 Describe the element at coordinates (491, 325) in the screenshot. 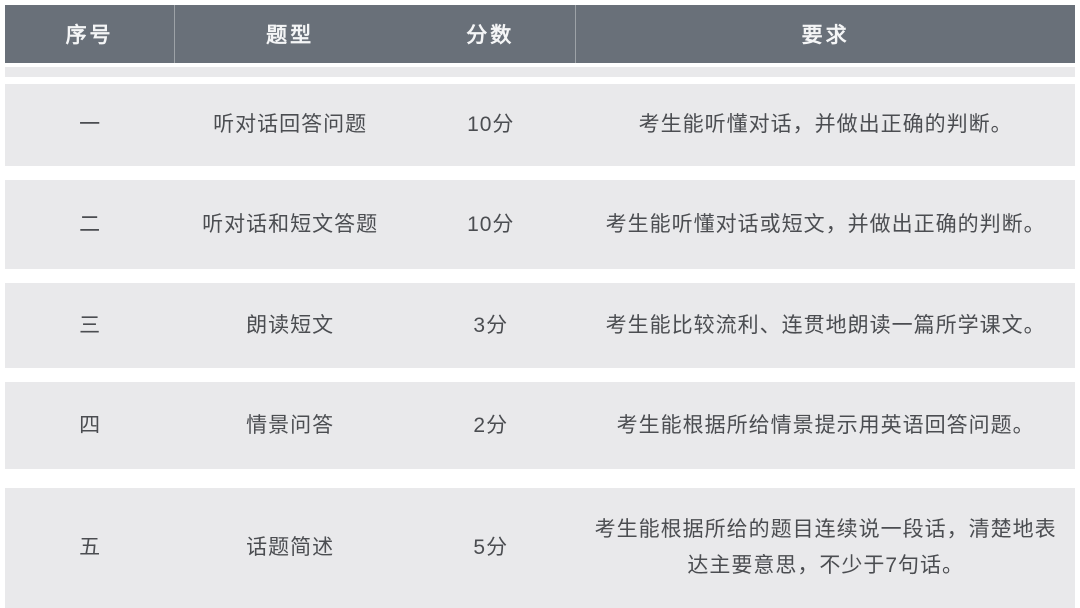

I see `cell-score: 3分` at that location.